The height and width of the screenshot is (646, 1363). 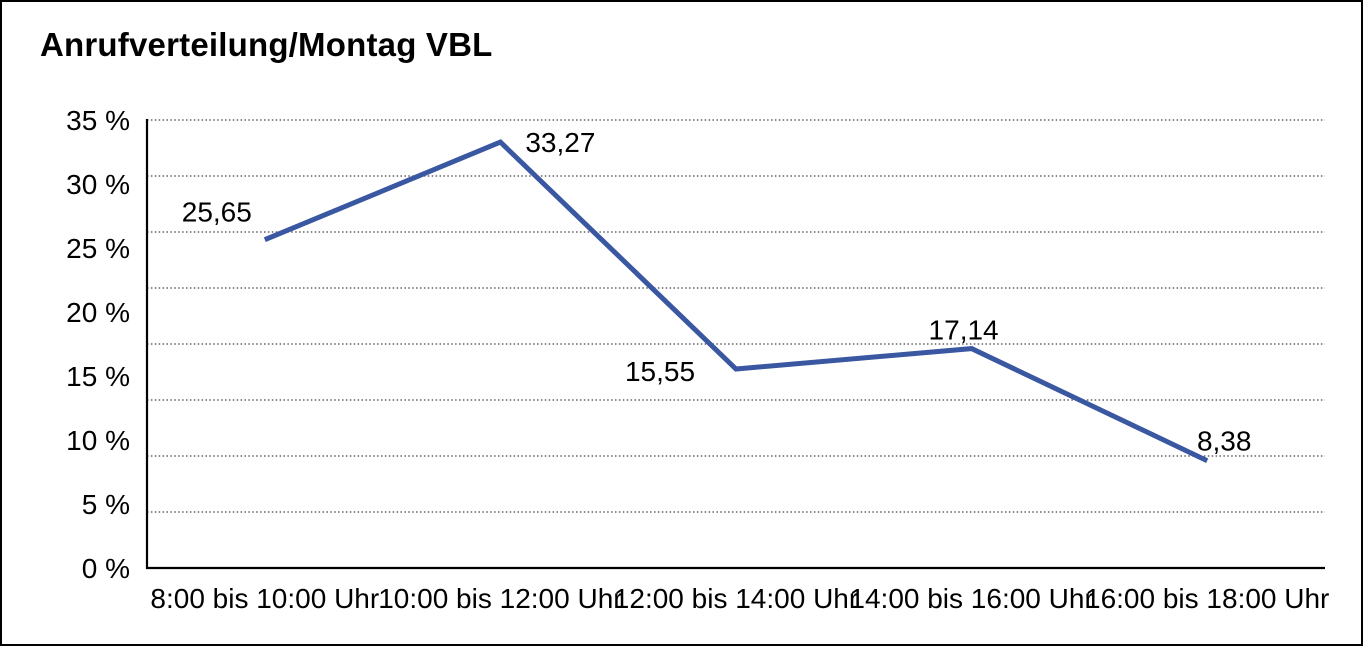 I want to click on data-label: 17,14, so click(x=964, y=330).